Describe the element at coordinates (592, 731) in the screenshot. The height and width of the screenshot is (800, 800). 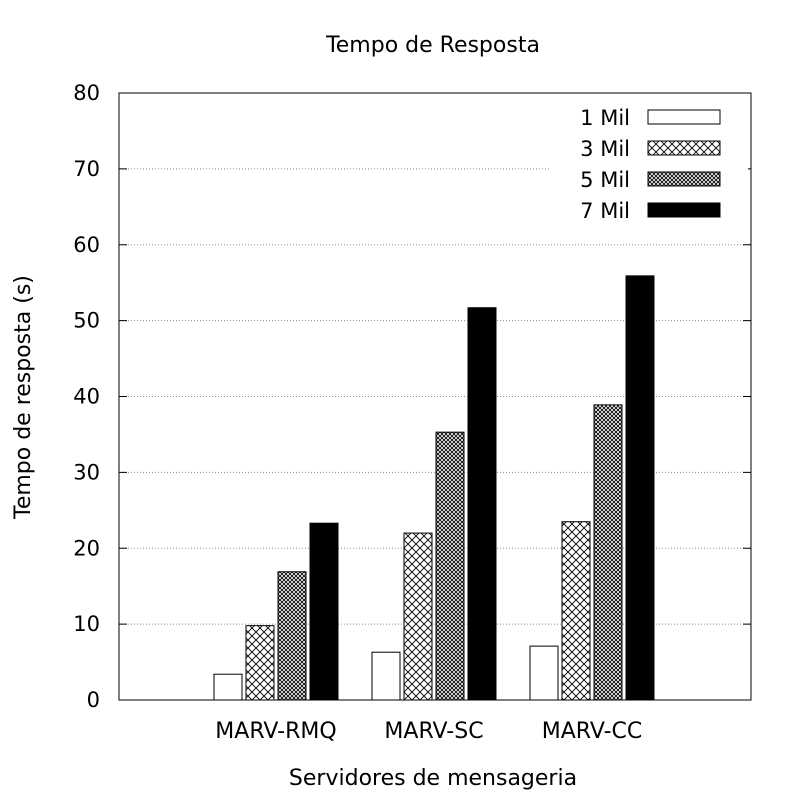
I see `x-category-label: MARV-CC` at that location.